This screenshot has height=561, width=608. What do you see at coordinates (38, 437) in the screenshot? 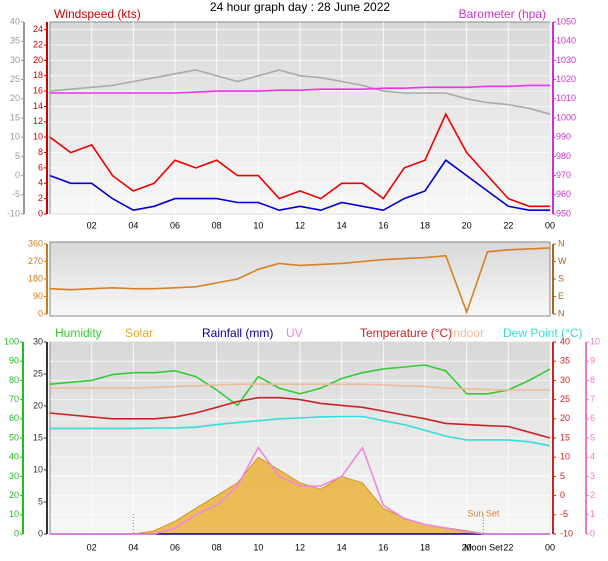
I see `y2-tick-label: 15` at bounding box center [38, 437].